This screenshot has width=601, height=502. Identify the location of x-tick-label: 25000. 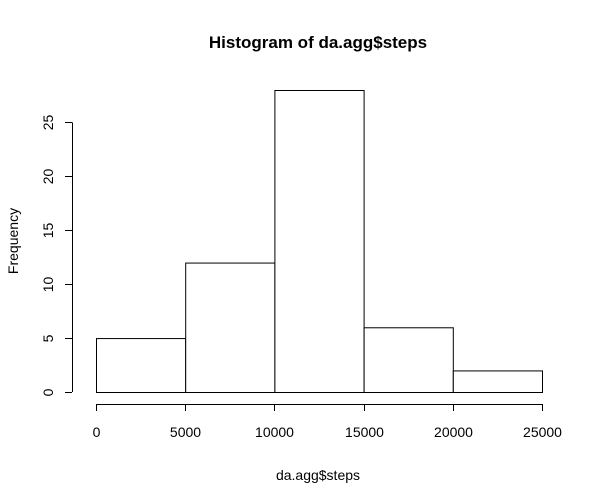
(542, 432).